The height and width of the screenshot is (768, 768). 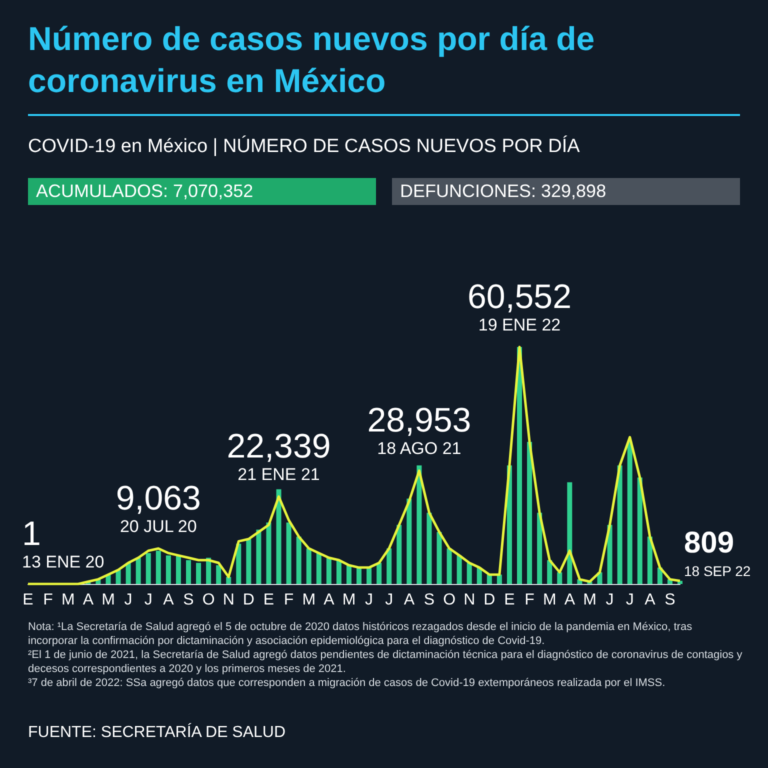 I want to click on data-label: 809, so click(x=709, y=543).